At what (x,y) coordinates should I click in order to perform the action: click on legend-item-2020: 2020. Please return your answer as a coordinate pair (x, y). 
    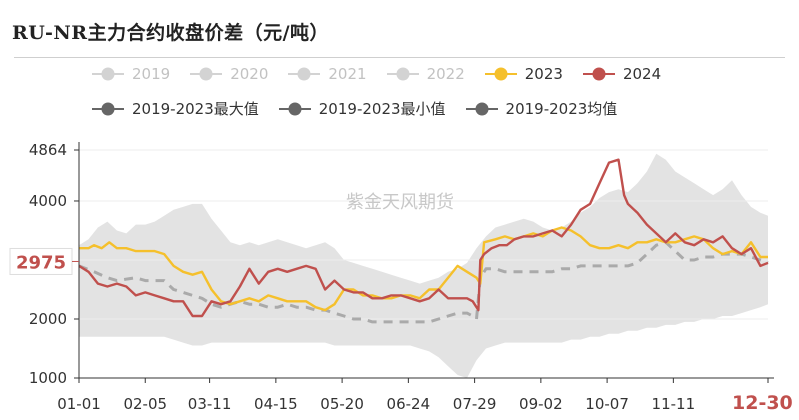
    Looking at the image, I should click on (229, 74).